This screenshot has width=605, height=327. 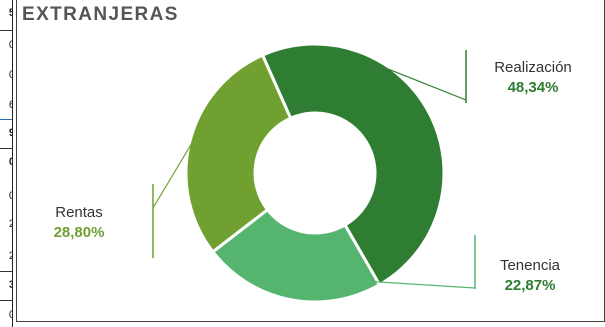 I want to click on table-cell-text: 9, so click(x=10, y=133).